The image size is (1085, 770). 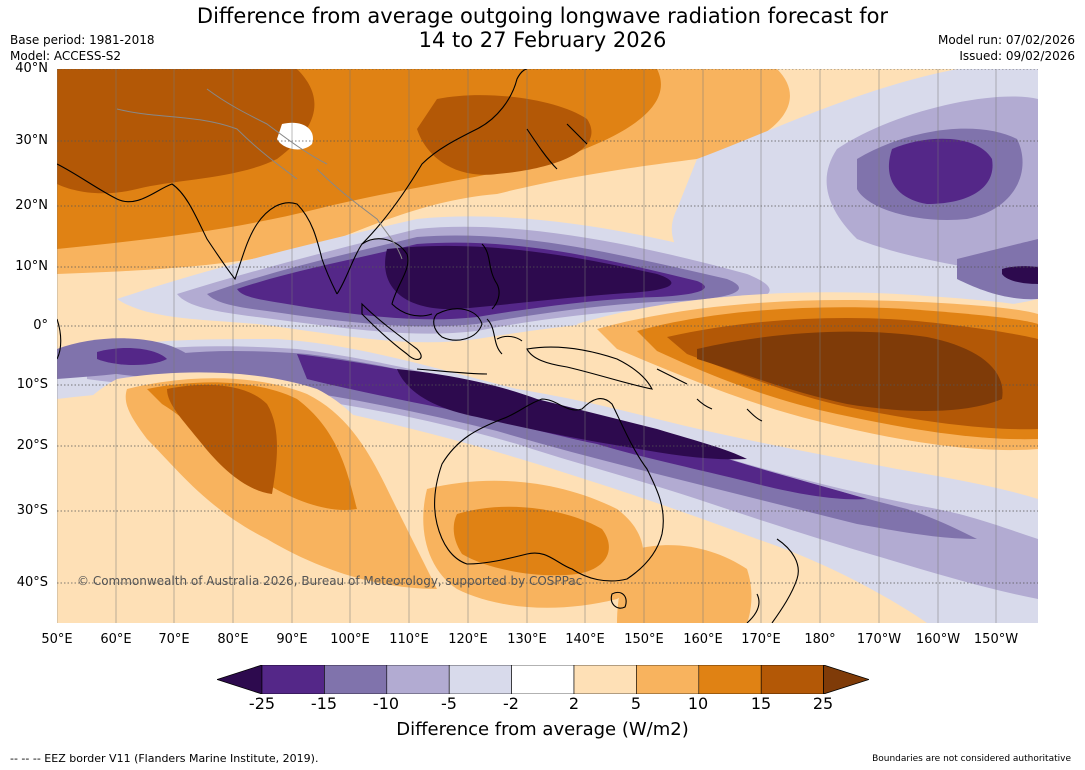 I want to click on colorbar-tick: 25, so click(x=823, y=703).